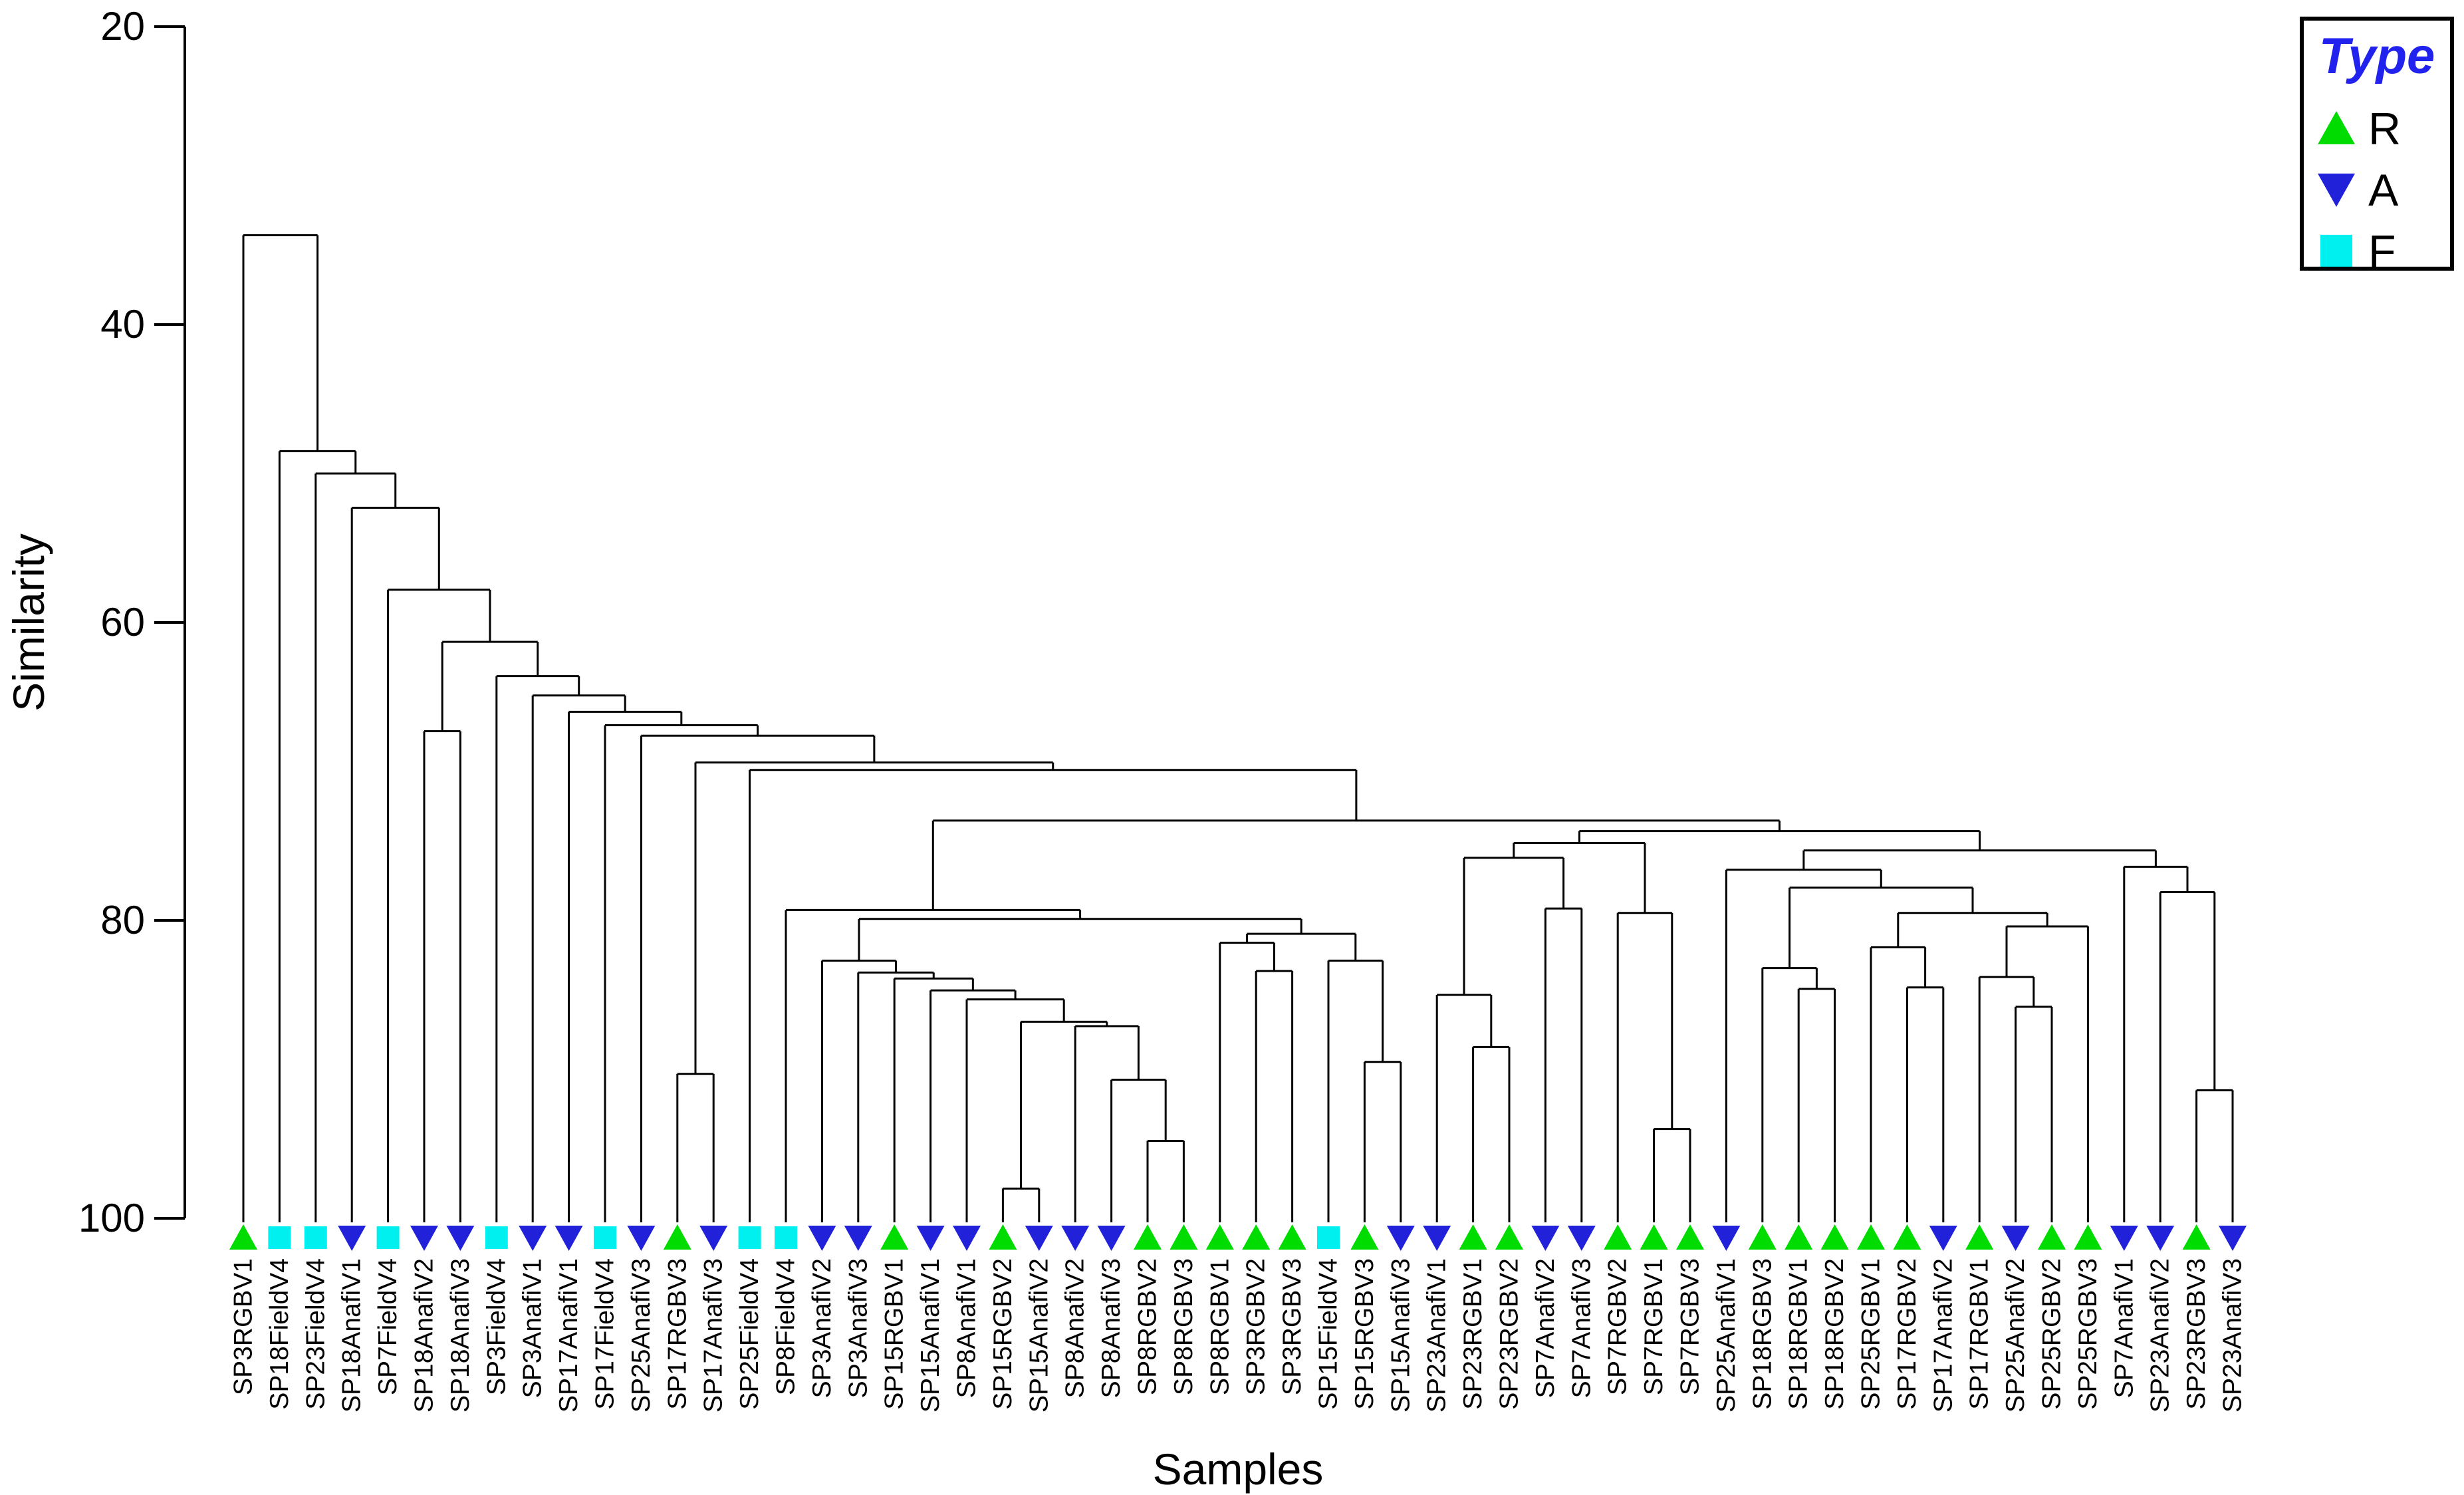 The height and width of the screenshot is (1495, 2464). I want to click on leaf-label: SP3FieldV4, so click(496, 1327).